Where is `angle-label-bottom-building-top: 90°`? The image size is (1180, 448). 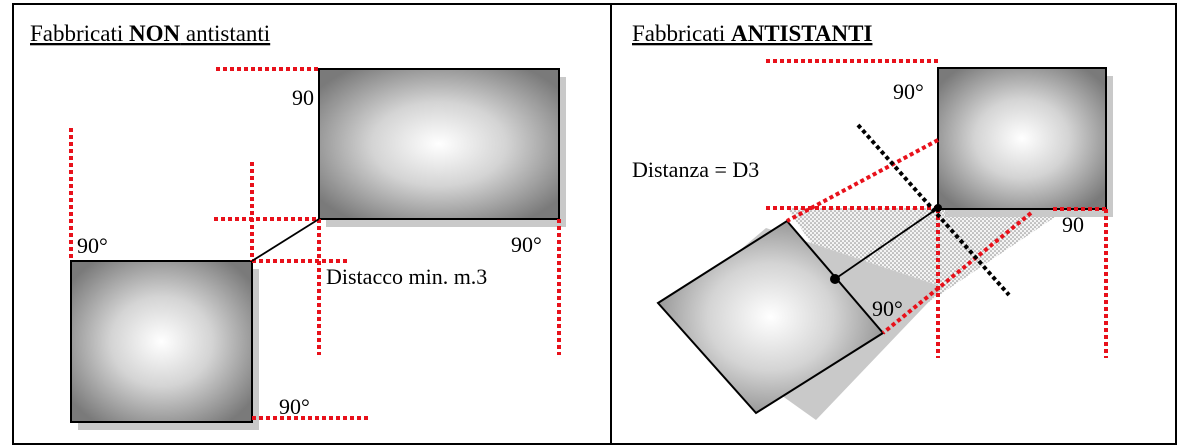 angle-label-bottom-building-top: 90° is located at coordinates (92, 245).